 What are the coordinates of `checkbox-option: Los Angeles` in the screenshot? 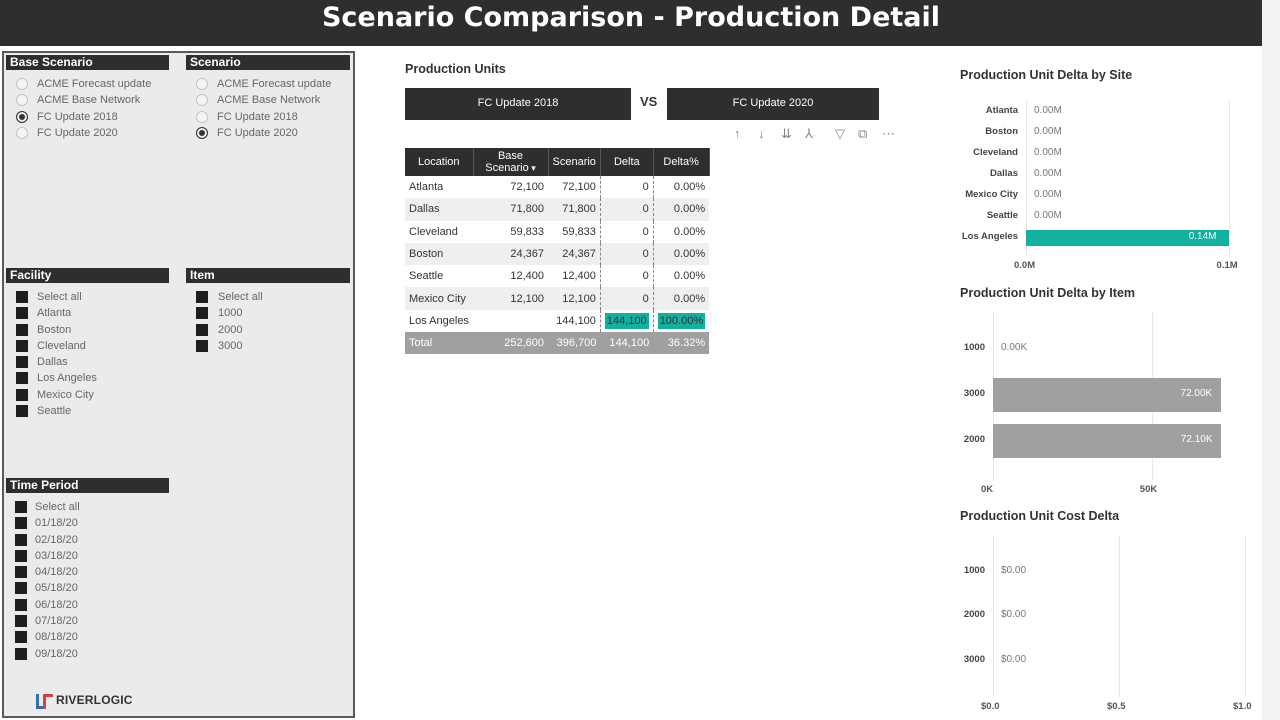 It's located at (87, 378).